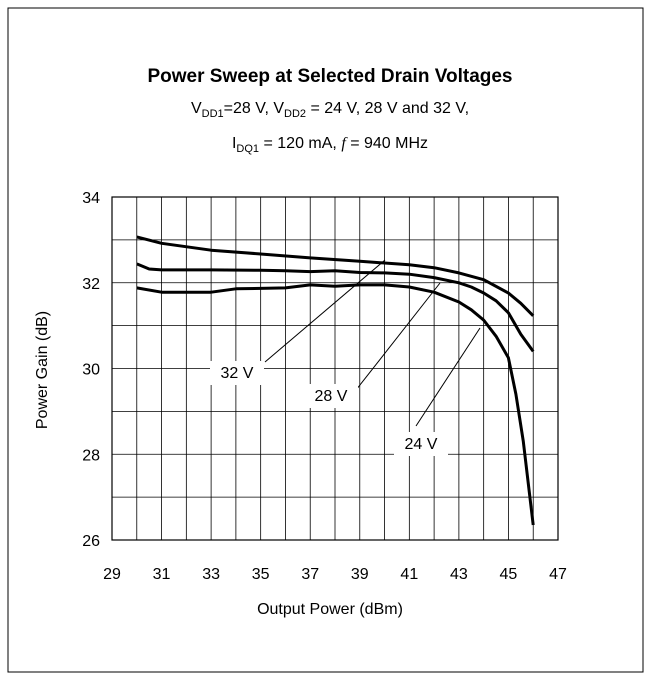  Describe the element at coordinates (91, 541) in the screenshot. I see `y-tick-label: 26` at that location.